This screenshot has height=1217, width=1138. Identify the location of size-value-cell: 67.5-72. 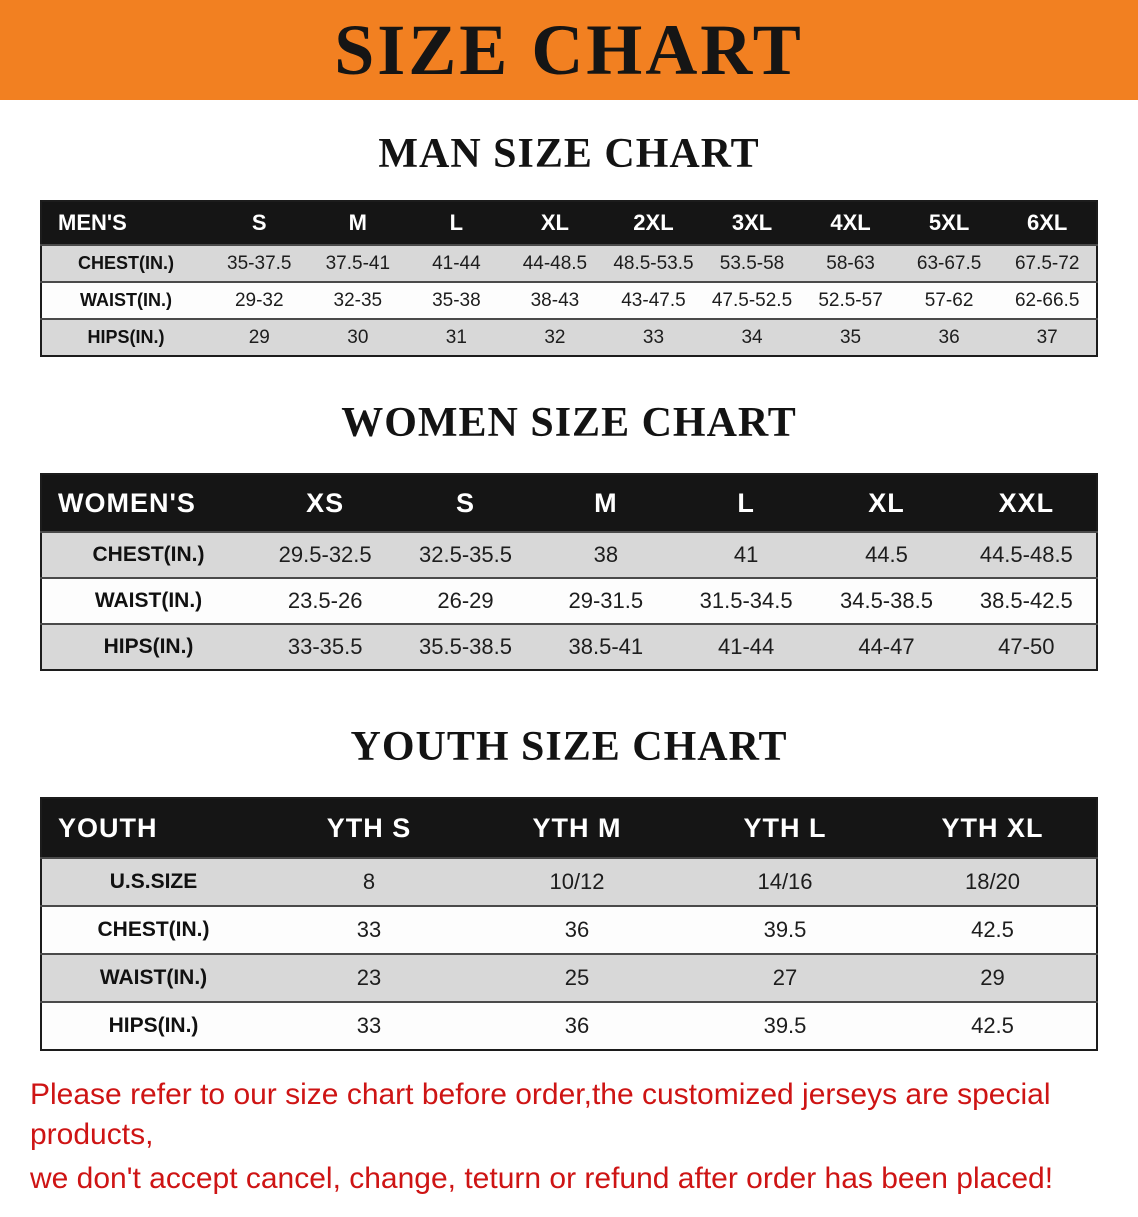
(1047, 263).